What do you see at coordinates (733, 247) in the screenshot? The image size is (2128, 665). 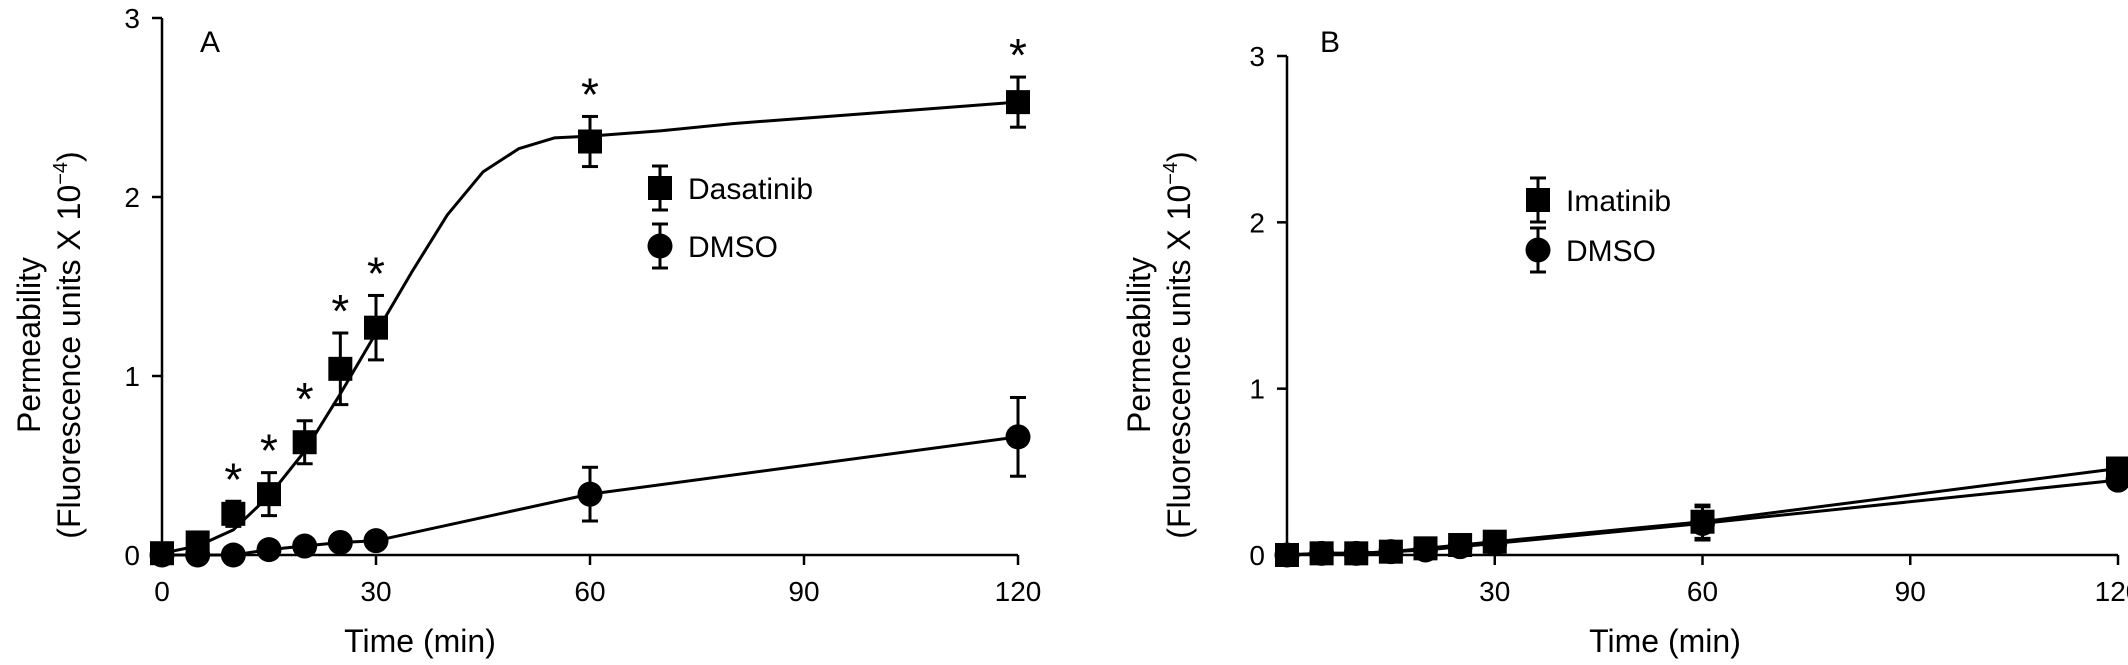 I see `panel-a-dmso-legend-label: DMSO` at bounding box center [733, 247].